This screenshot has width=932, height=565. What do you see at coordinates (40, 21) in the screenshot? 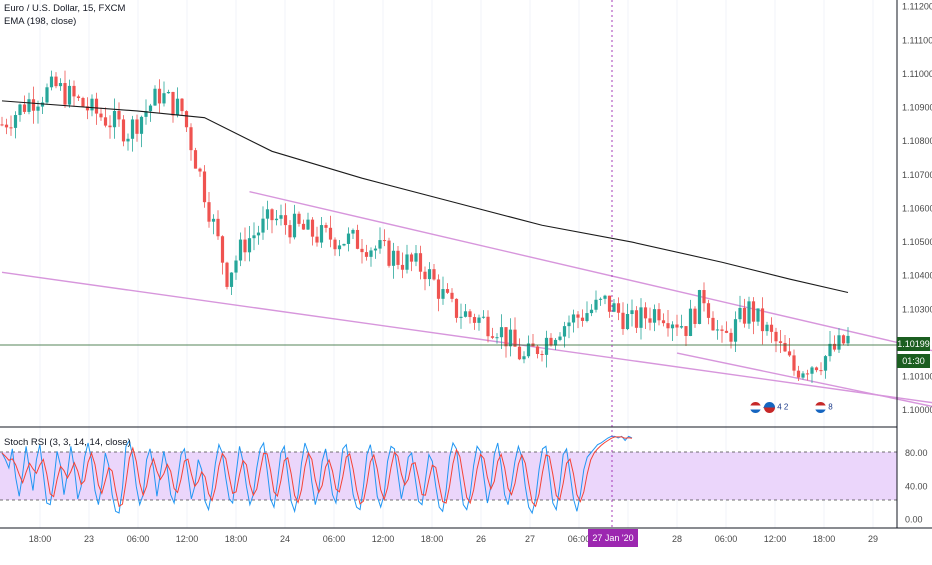
I see `ema-legend: EMA (198, close)` at bounding box center [40, 21].